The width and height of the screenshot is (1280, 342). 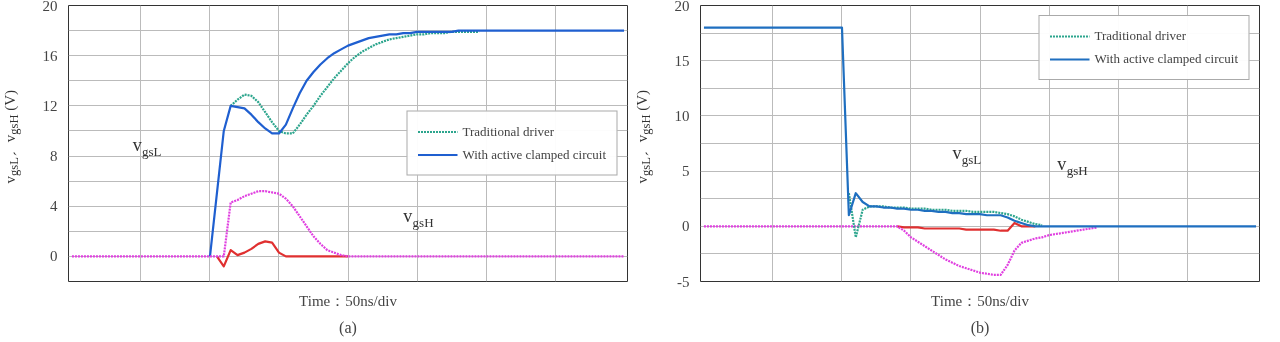 I want to click on y-tick-label: 16, so click(x=50, y=55).